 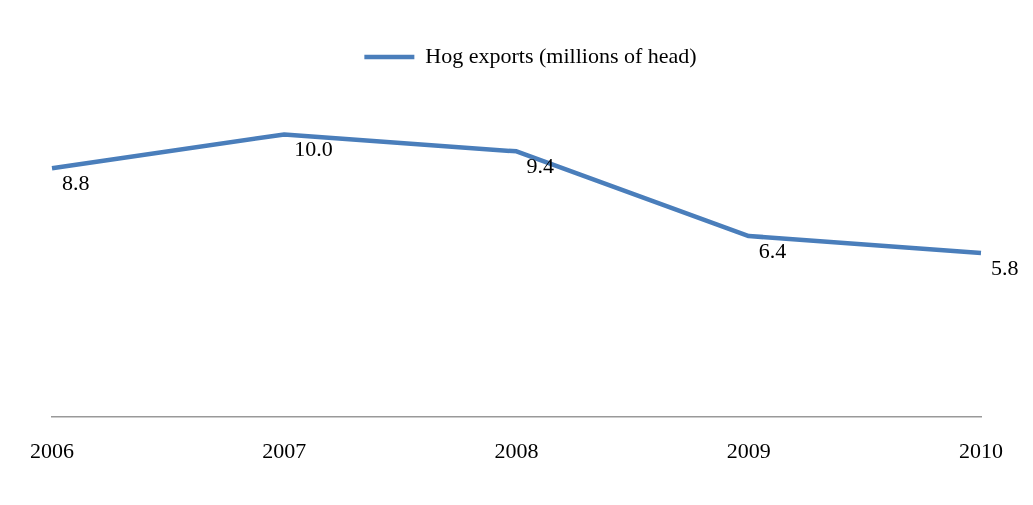 I want to click on x-tick-label: 2007, so click(x=284, y=450).